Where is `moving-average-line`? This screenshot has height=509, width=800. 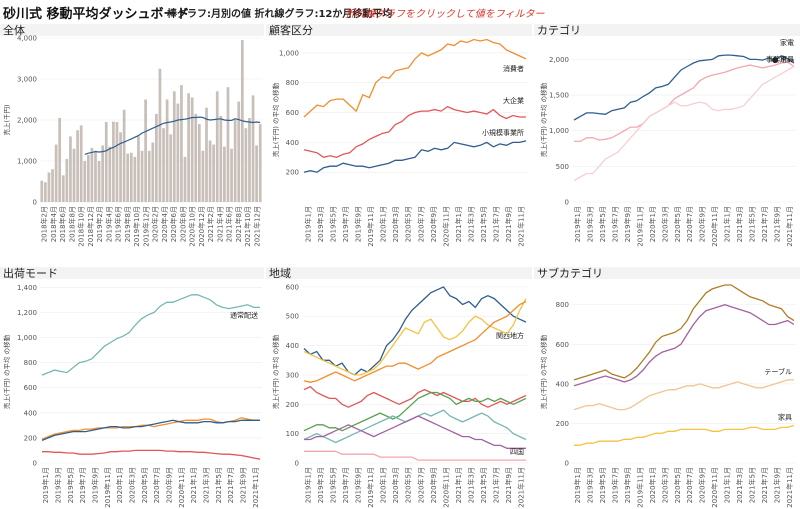
moving-average-line is located at coordinates (172, 135).